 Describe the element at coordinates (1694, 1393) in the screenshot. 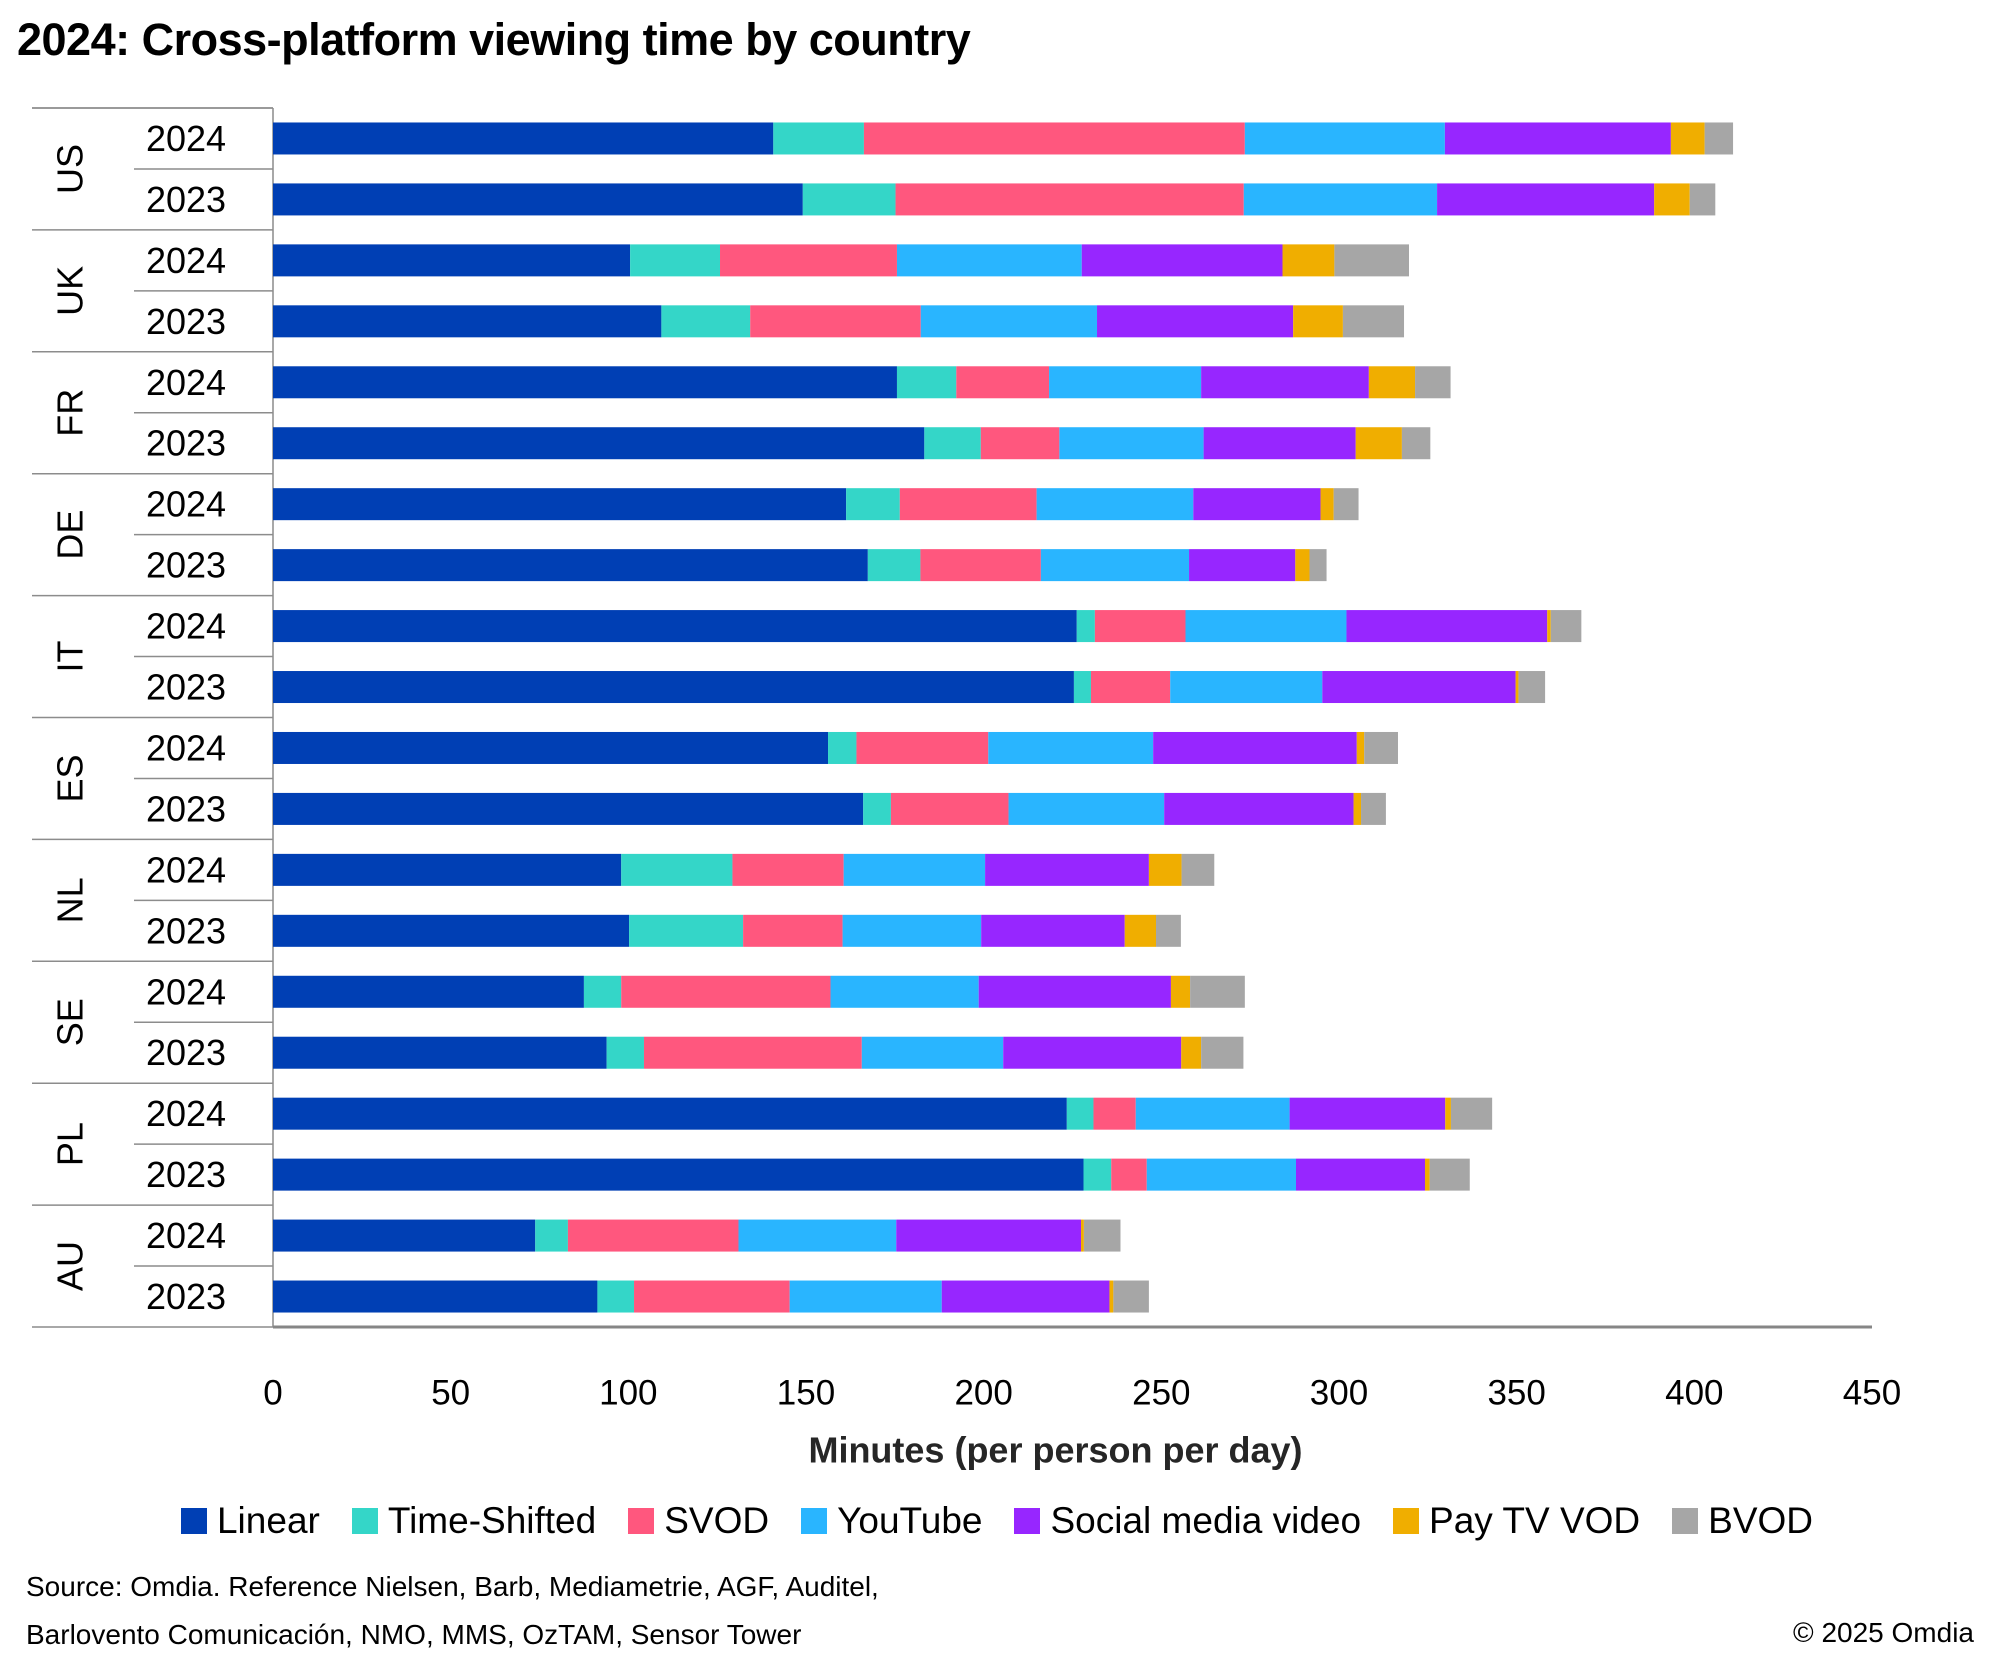

I see `x-tick-label: 400` at that location.